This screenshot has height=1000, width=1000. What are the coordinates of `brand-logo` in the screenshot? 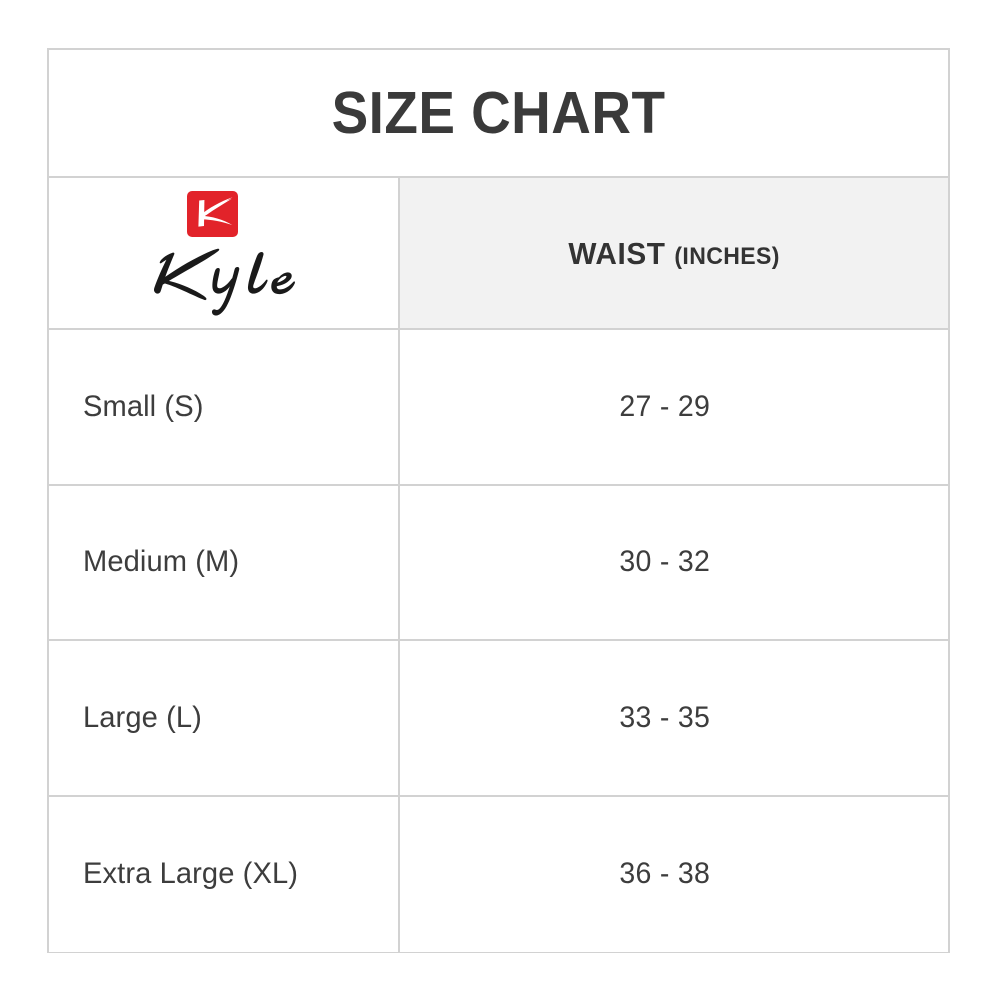 It's located at (233, 255).